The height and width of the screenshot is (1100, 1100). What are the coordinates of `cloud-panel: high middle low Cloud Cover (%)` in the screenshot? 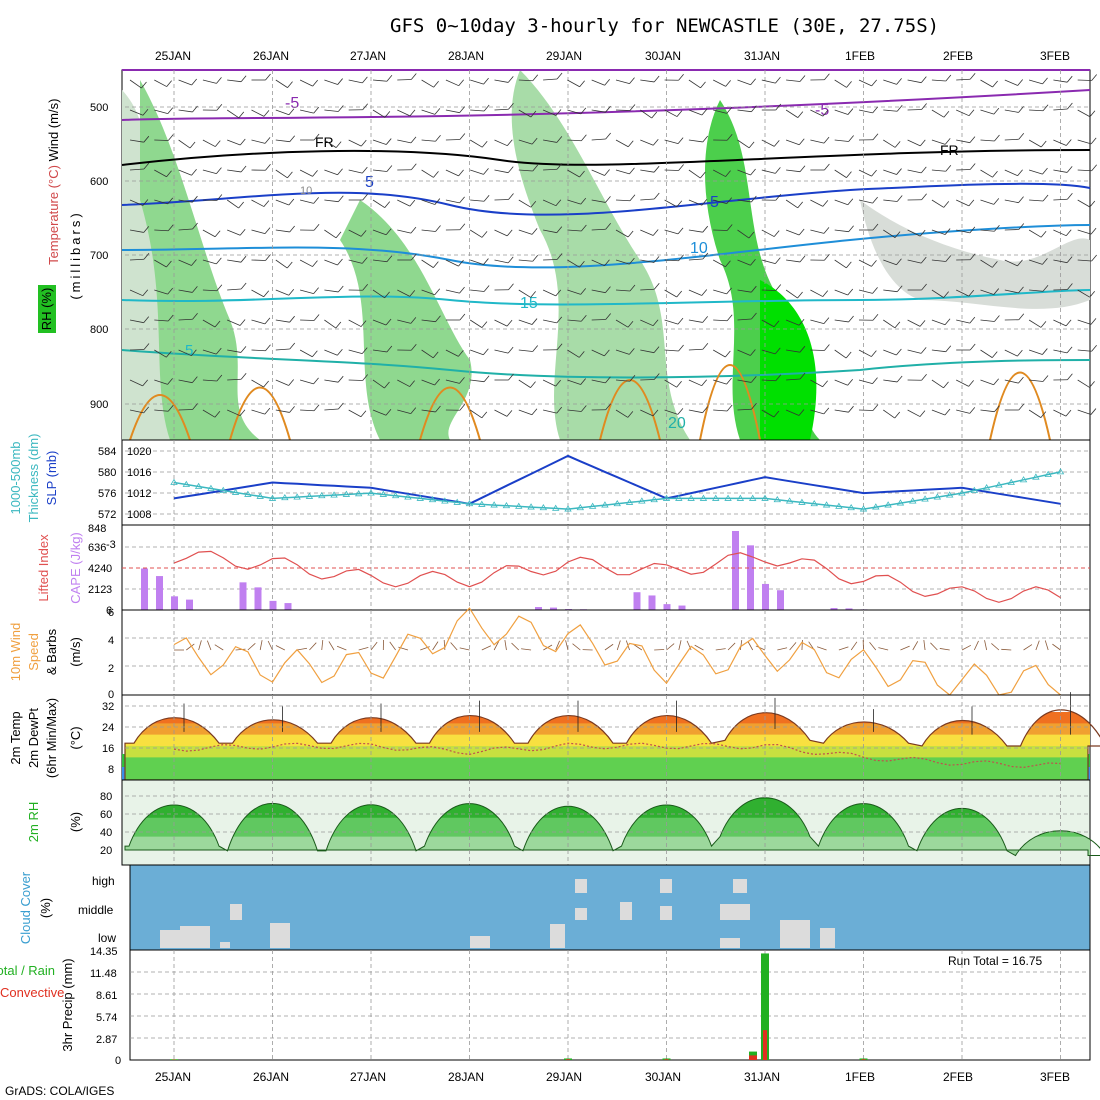 It's located at (554, 907).